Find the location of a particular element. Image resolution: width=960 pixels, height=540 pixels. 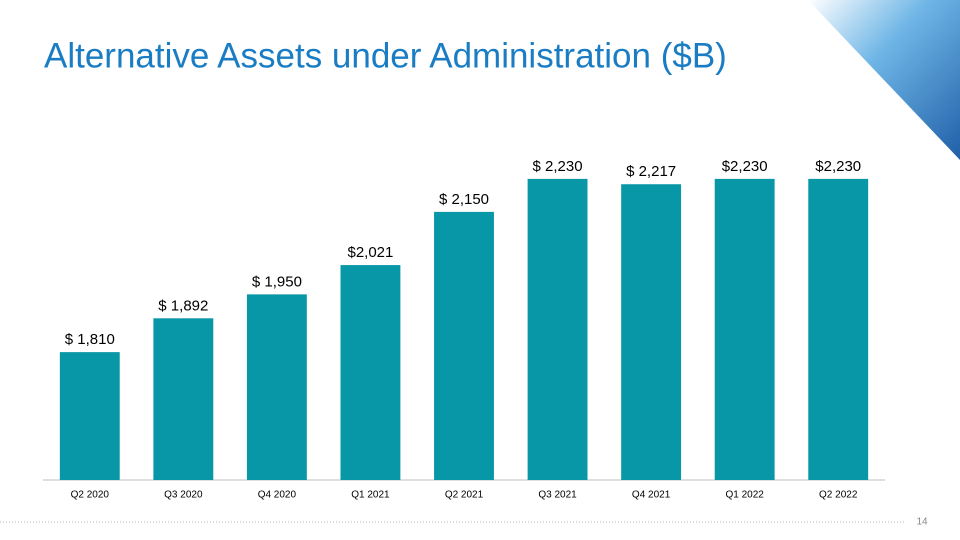

value-label: $ 1,892 is located at coordinates (183, 305).